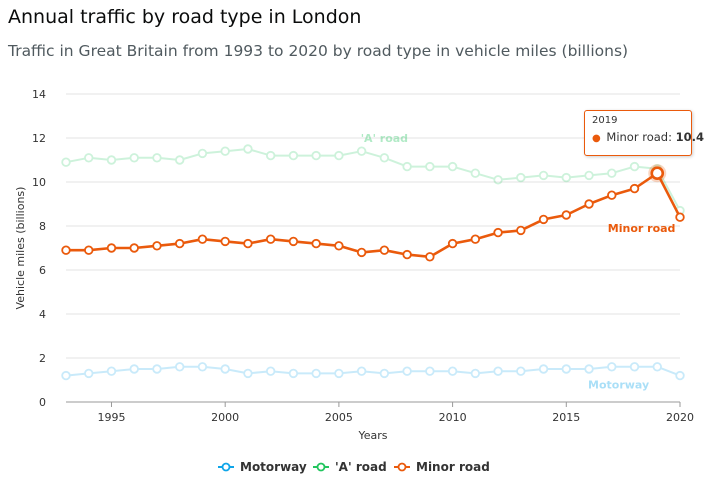  Describe the element at coordinates (225, 417) in the screenshot. I see `x-tick-label: 2000` at that location.